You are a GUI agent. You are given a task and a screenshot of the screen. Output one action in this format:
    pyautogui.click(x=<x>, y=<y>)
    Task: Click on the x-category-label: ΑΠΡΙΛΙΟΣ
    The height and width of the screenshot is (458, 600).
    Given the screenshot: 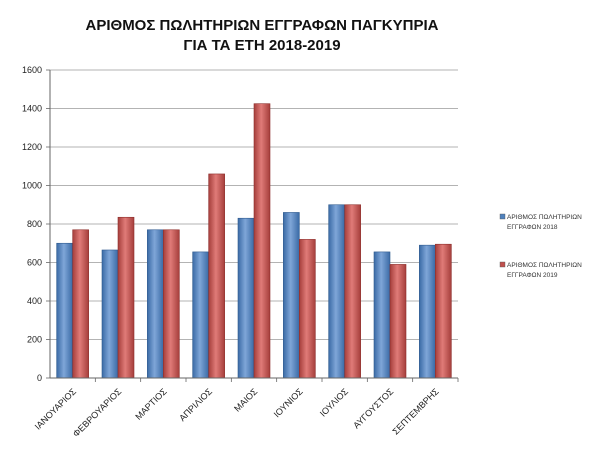 What is the action you would take?
    pyautogui.click(x=195, y=404)
    